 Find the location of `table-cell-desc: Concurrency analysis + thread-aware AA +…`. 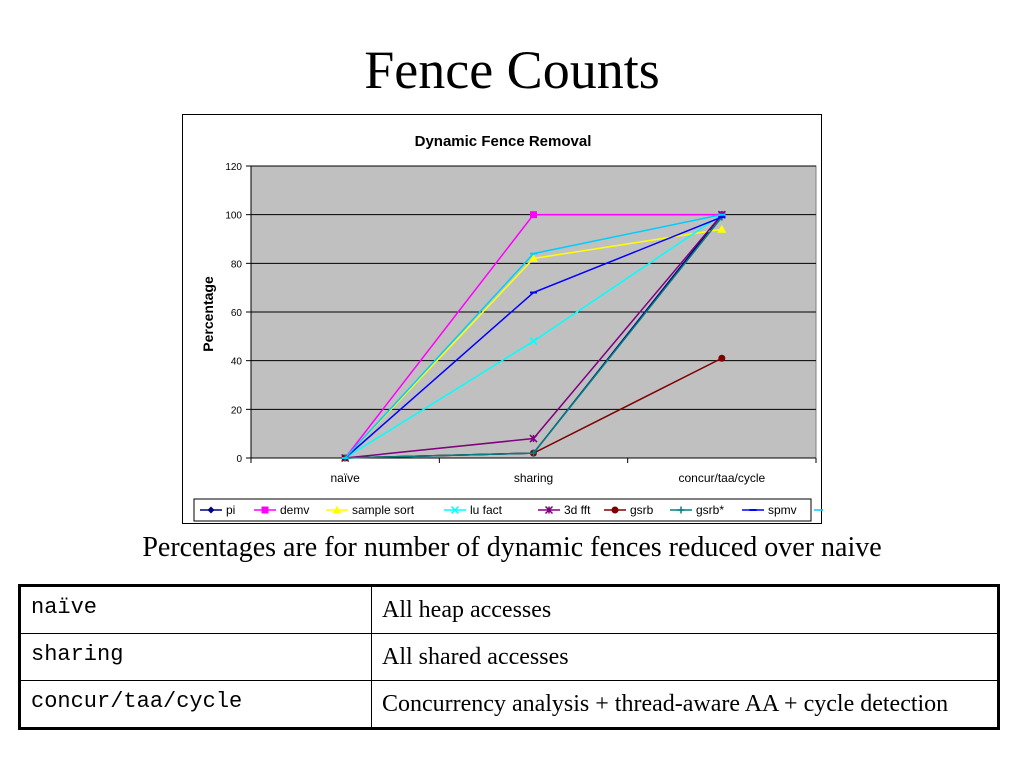

table-cell-desc: Concurrency analysis + thread-aware AA +… is located at coordinates (685, 704).